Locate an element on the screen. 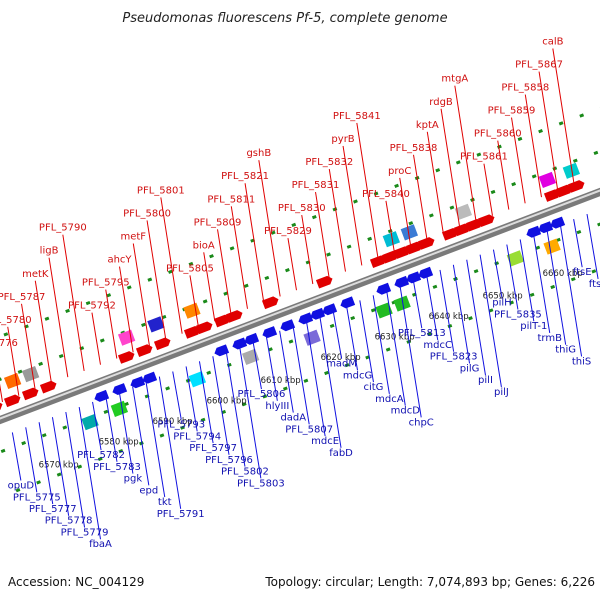 This screenshot has width=600, height=600. gene-label: PFL_5782 is located at coordinates (101, 455).